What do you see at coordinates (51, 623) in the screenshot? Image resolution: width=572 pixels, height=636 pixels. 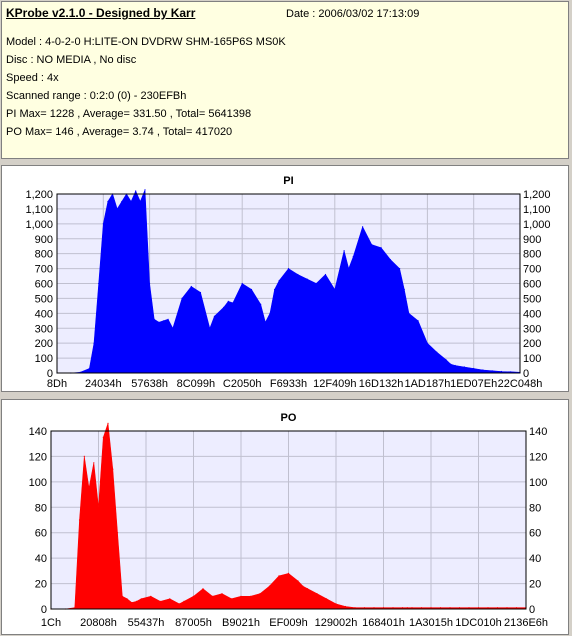 I see `po-xtick-label: 1Ch` at bounding box center [51, 623].